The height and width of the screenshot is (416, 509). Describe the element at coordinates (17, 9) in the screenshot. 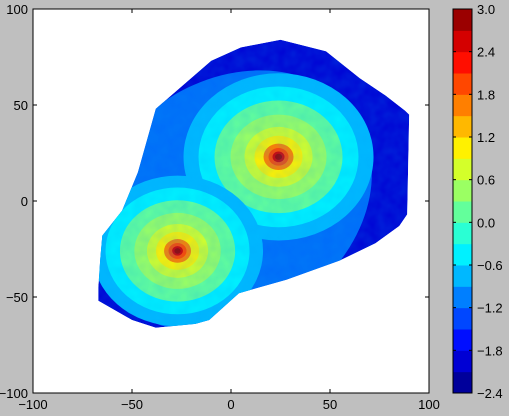

I see `y-tick-label: 100` at that location.